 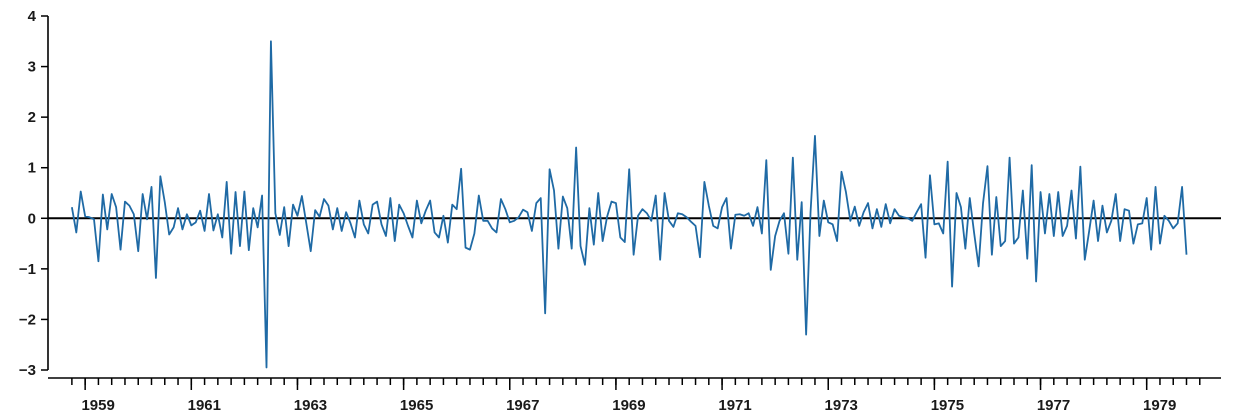 I want to click on y-tick-label: 0, so click(x=32, y=218).